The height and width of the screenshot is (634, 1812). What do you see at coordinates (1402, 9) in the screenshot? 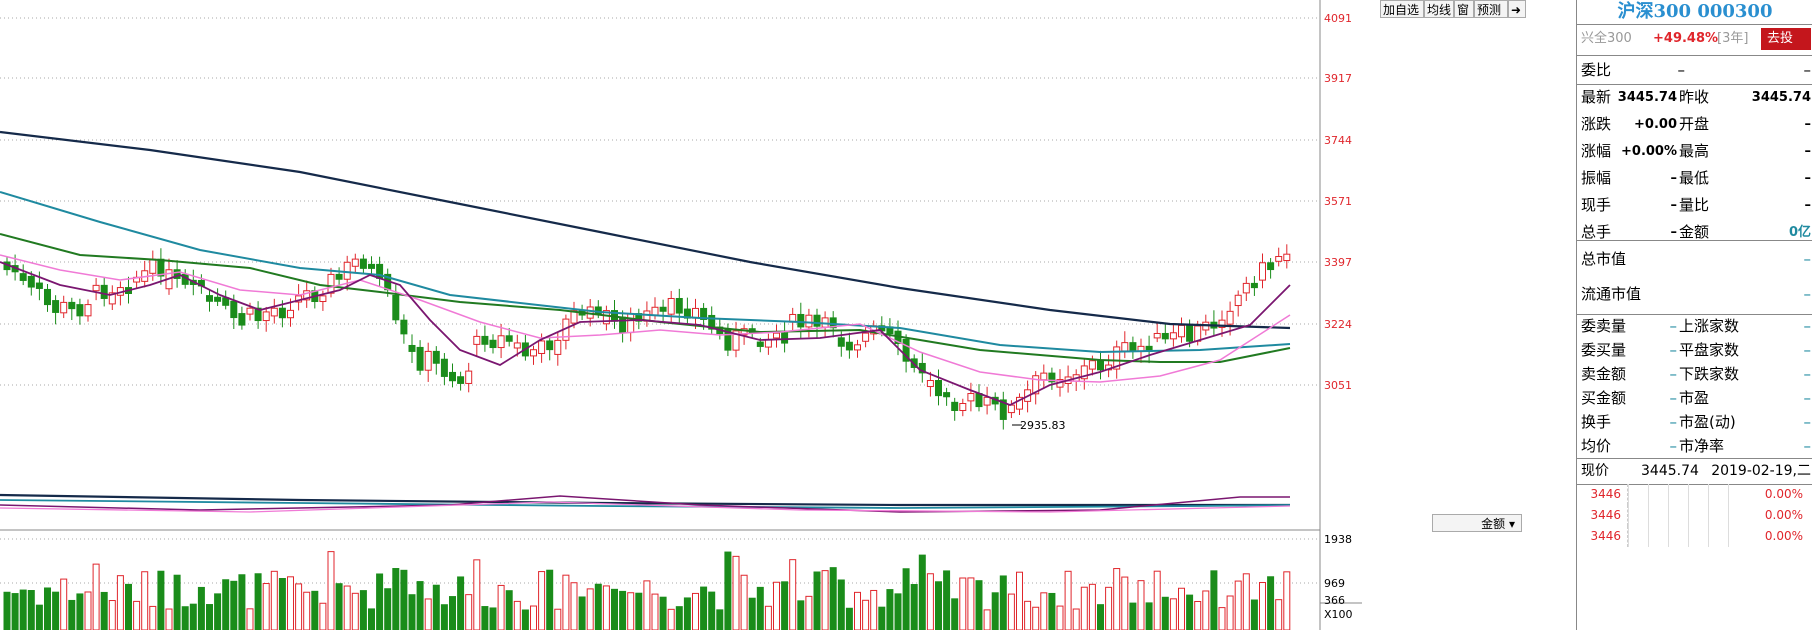
I see `add-watchlist-button: 加自选` at bounding box center [1402, 9].